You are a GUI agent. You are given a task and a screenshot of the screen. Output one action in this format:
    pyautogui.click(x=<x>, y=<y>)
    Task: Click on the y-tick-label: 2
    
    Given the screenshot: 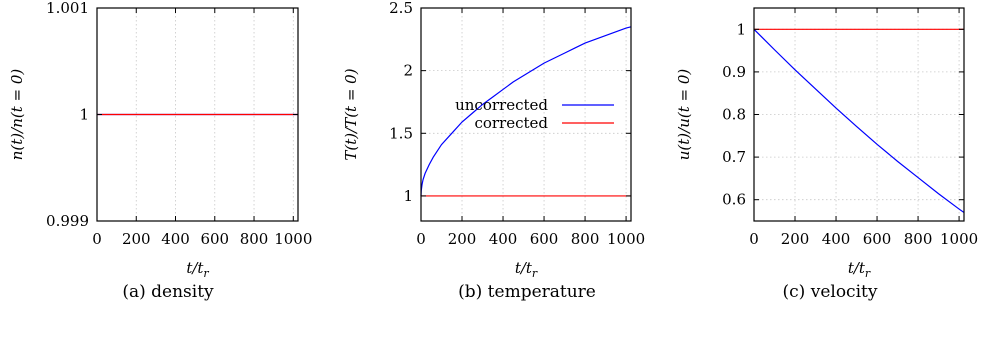 What is the action you would take?
    pyautogui.click(x=408, y=71)
    